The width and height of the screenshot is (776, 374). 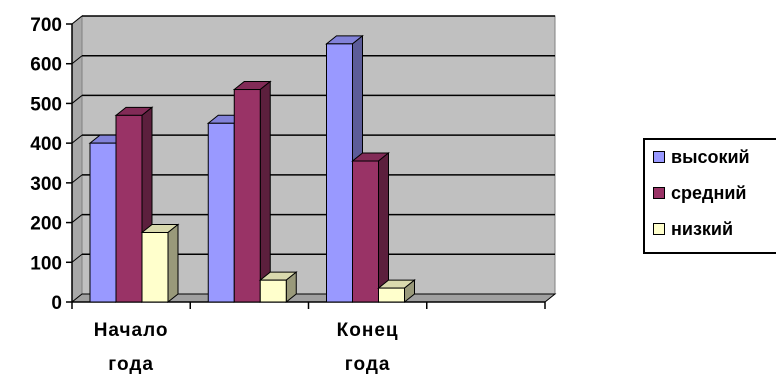 What do you see at coordinates (46, 224) in the screenshot?
I see `y-tick-label: 200` at bounding box center [46, 224].